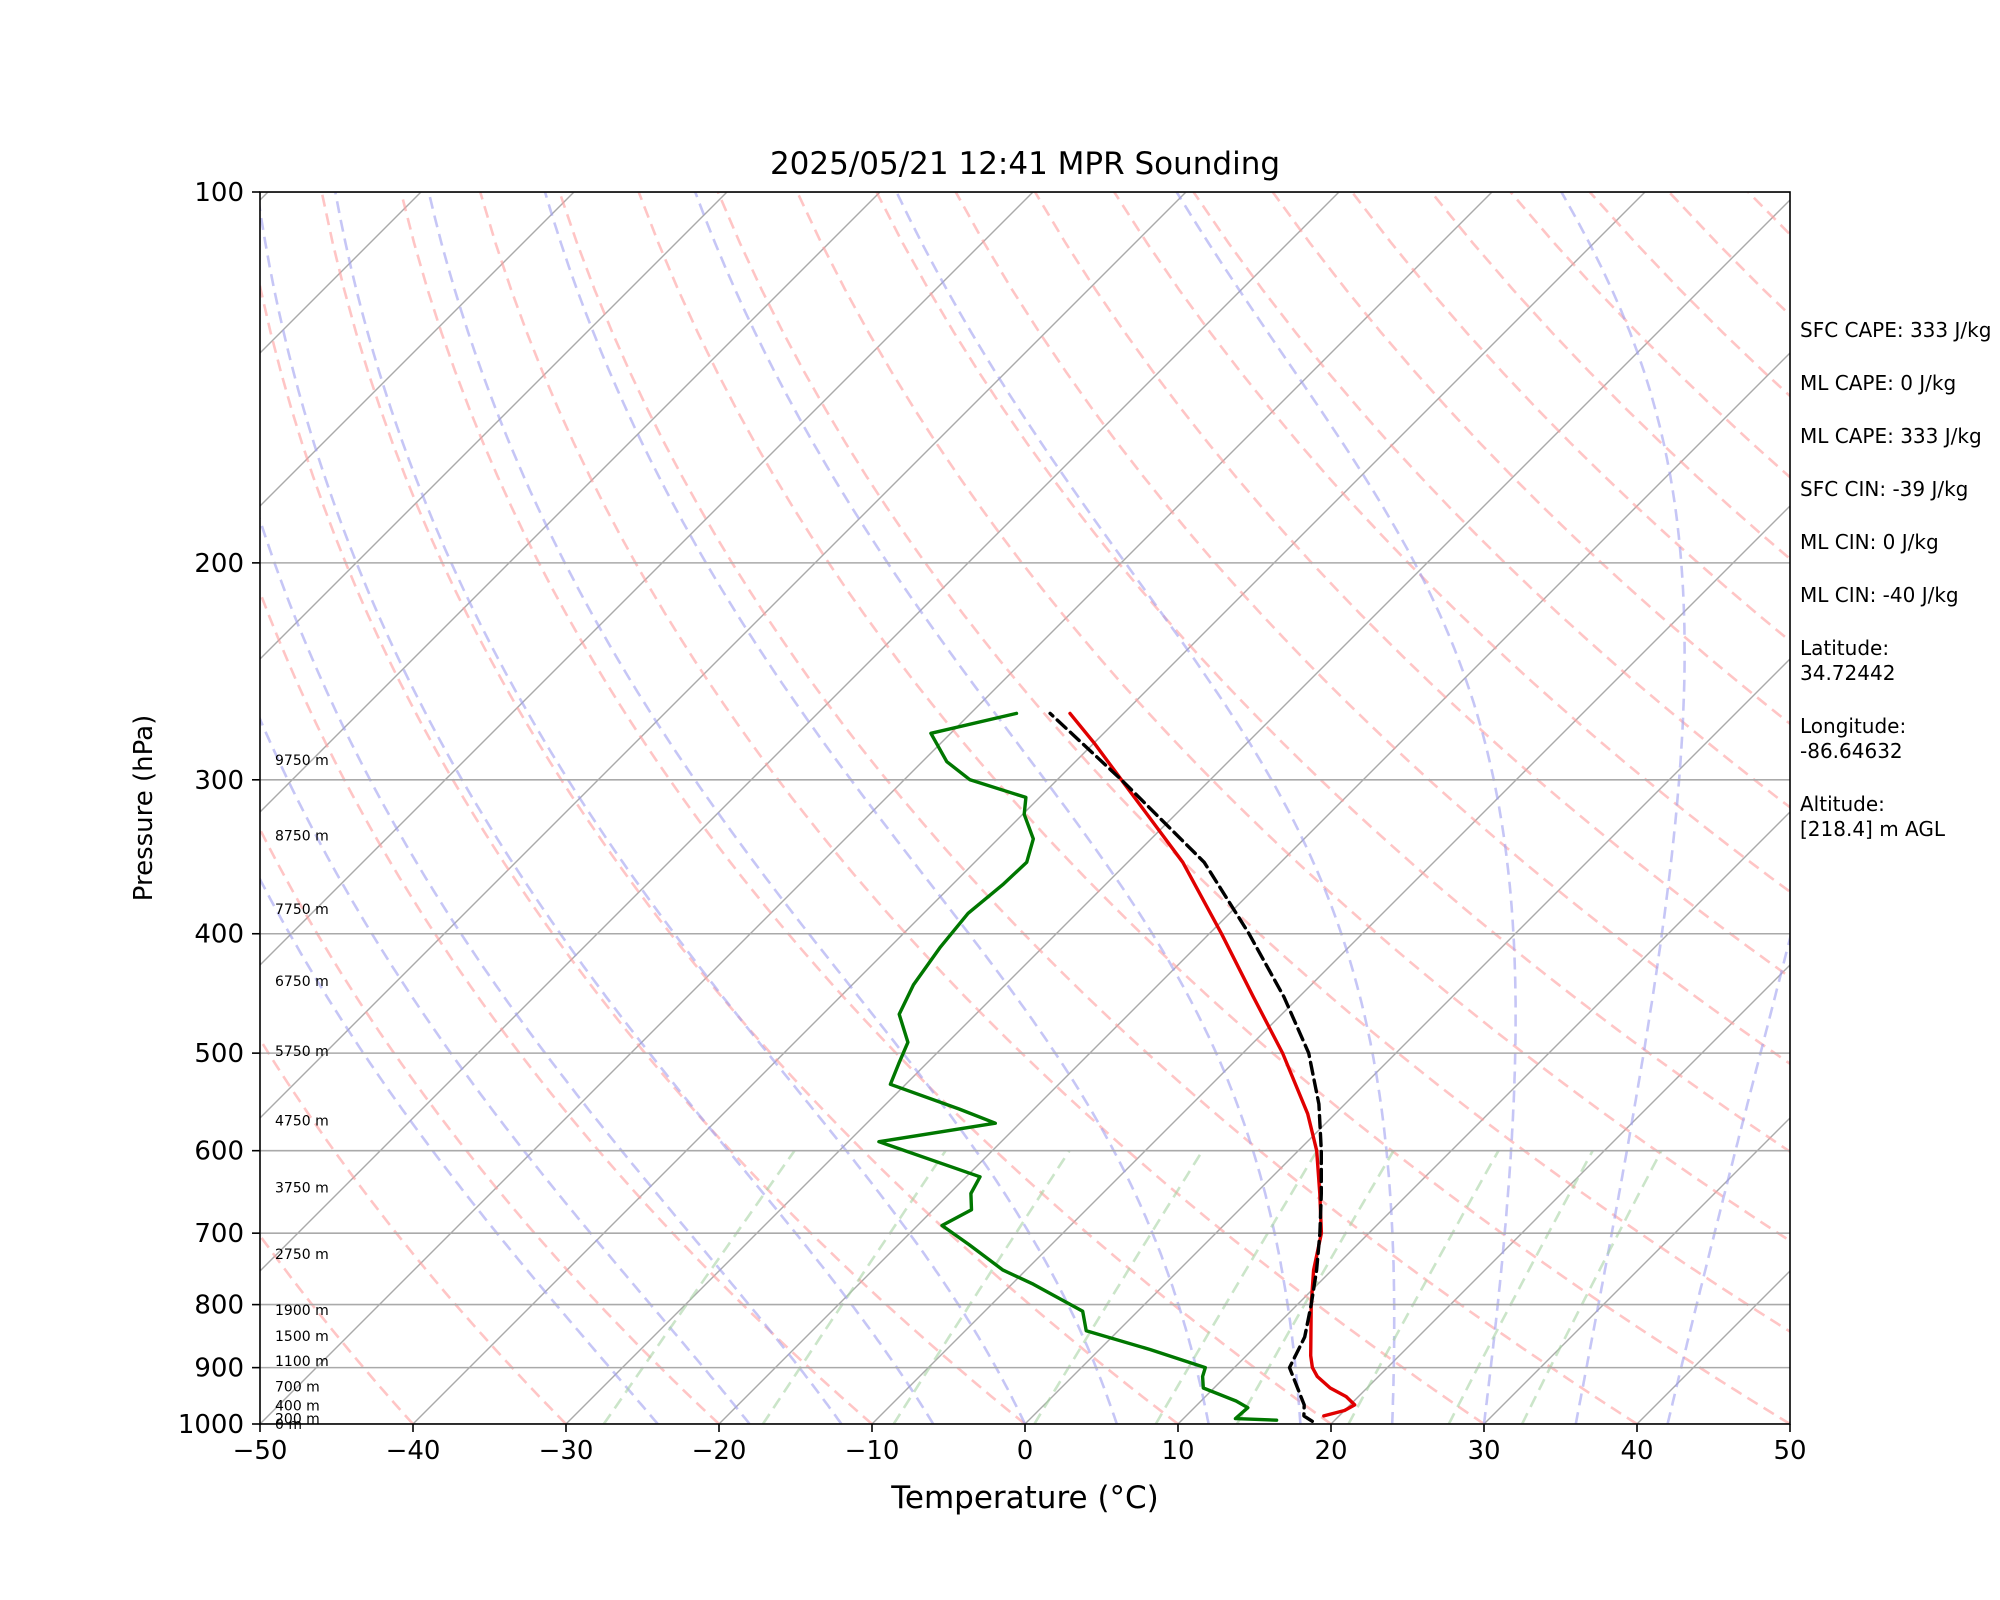  What do you see at coordinates (302, 1362) in the screenshot?
I see `height-label: 1100 m` at bounding box center [302, 1362].